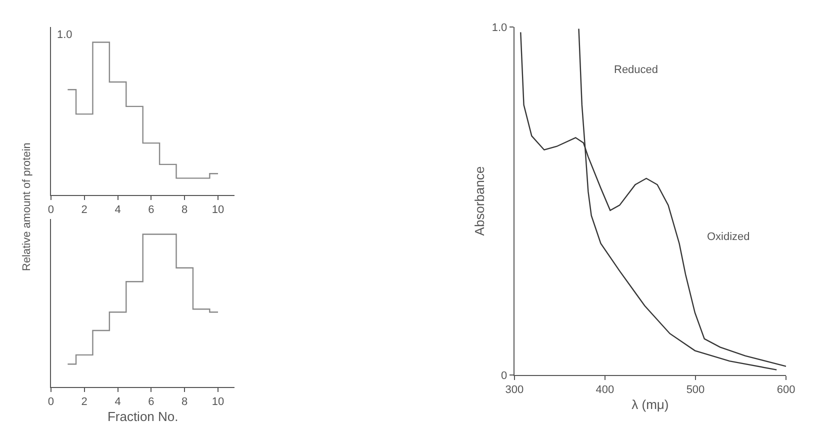 The width and height of the screenshot is (837, 432). What do you see at coordinates (636, 70) in the screenshot?
I see `annotation: Reduced` at bounding box center [636, 70].